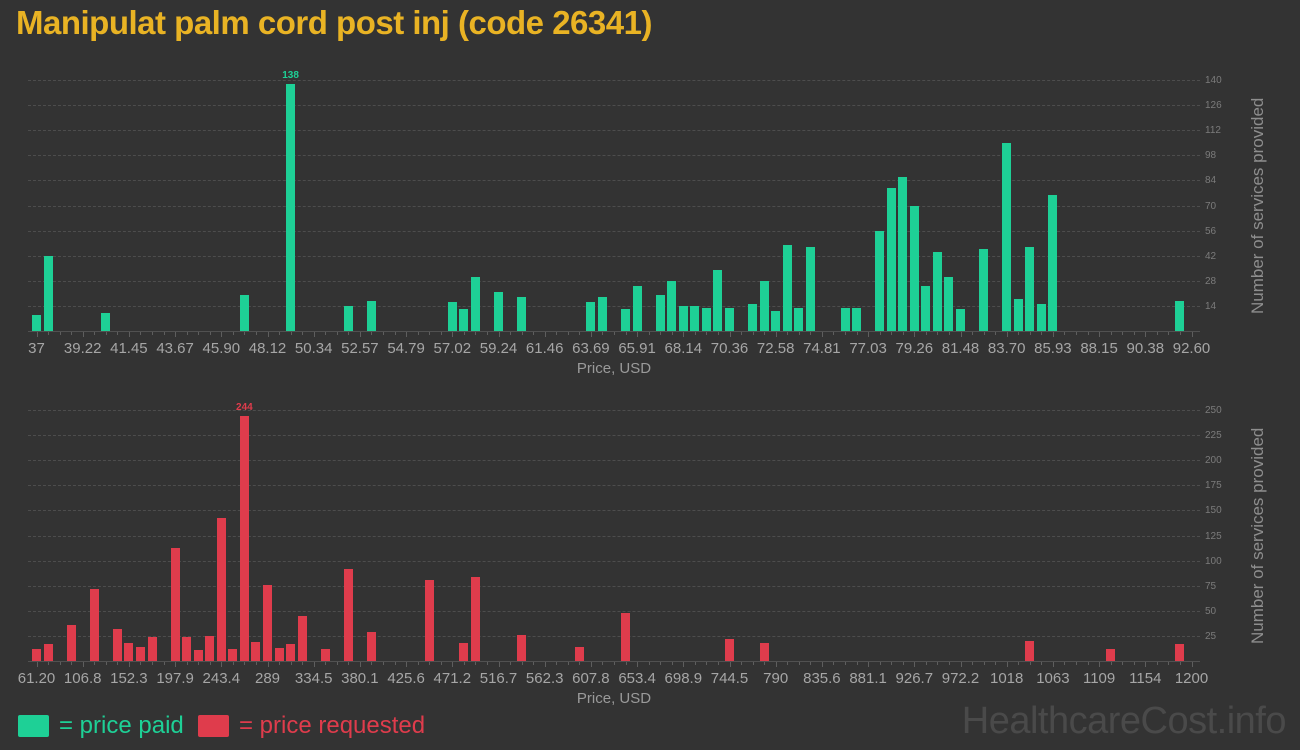 The width and height of the screenshot is (1300, 750). I want to click on bar-value-label: 244, so click(244, 408).